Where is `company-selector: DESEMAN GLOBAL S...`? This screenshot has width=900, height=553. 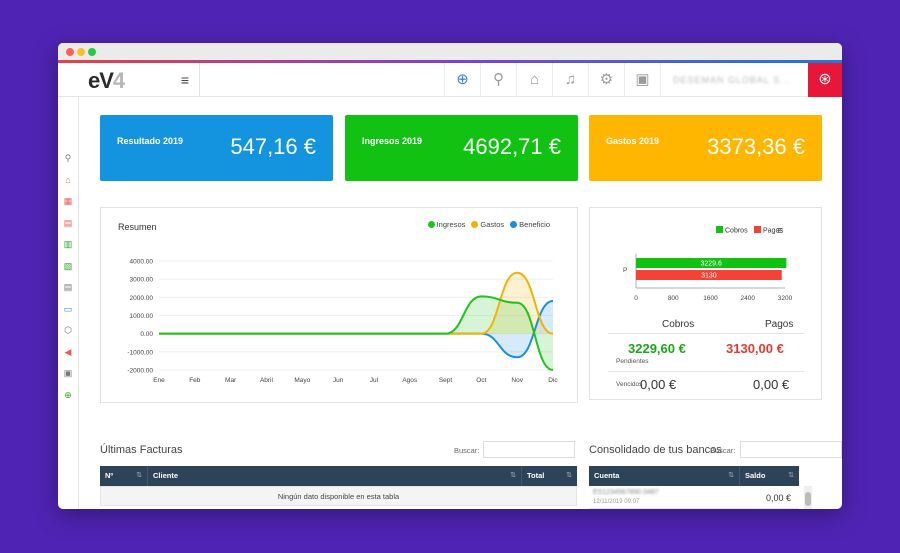
company-selector: DESEMAN GLOBAL S... is located at coordinates (734, 80).